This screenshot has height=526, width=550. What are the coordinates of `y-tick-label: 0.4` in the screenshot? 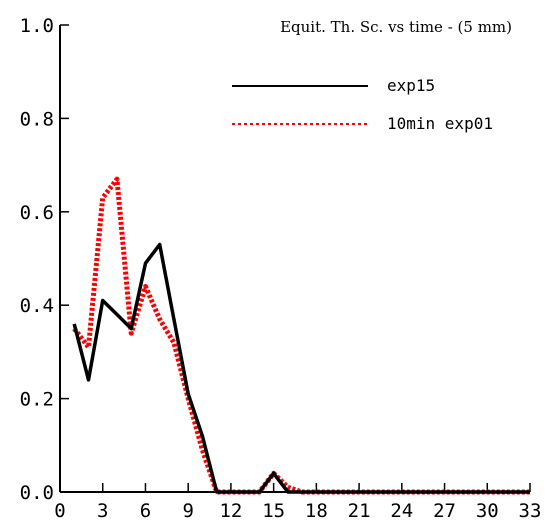 It's located at (37, 306).